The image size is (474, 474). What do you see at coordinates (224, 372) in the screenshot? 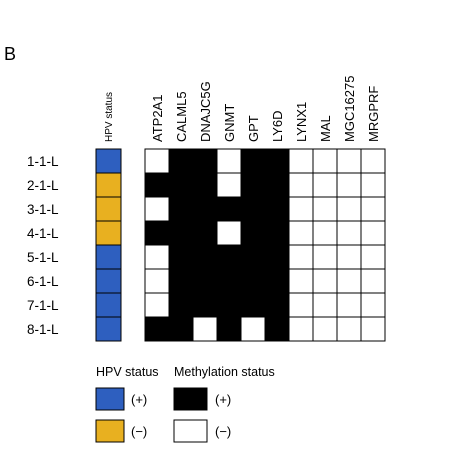
I see `legend-methylation-title: Methylation status` at bounding box center [224, 372].